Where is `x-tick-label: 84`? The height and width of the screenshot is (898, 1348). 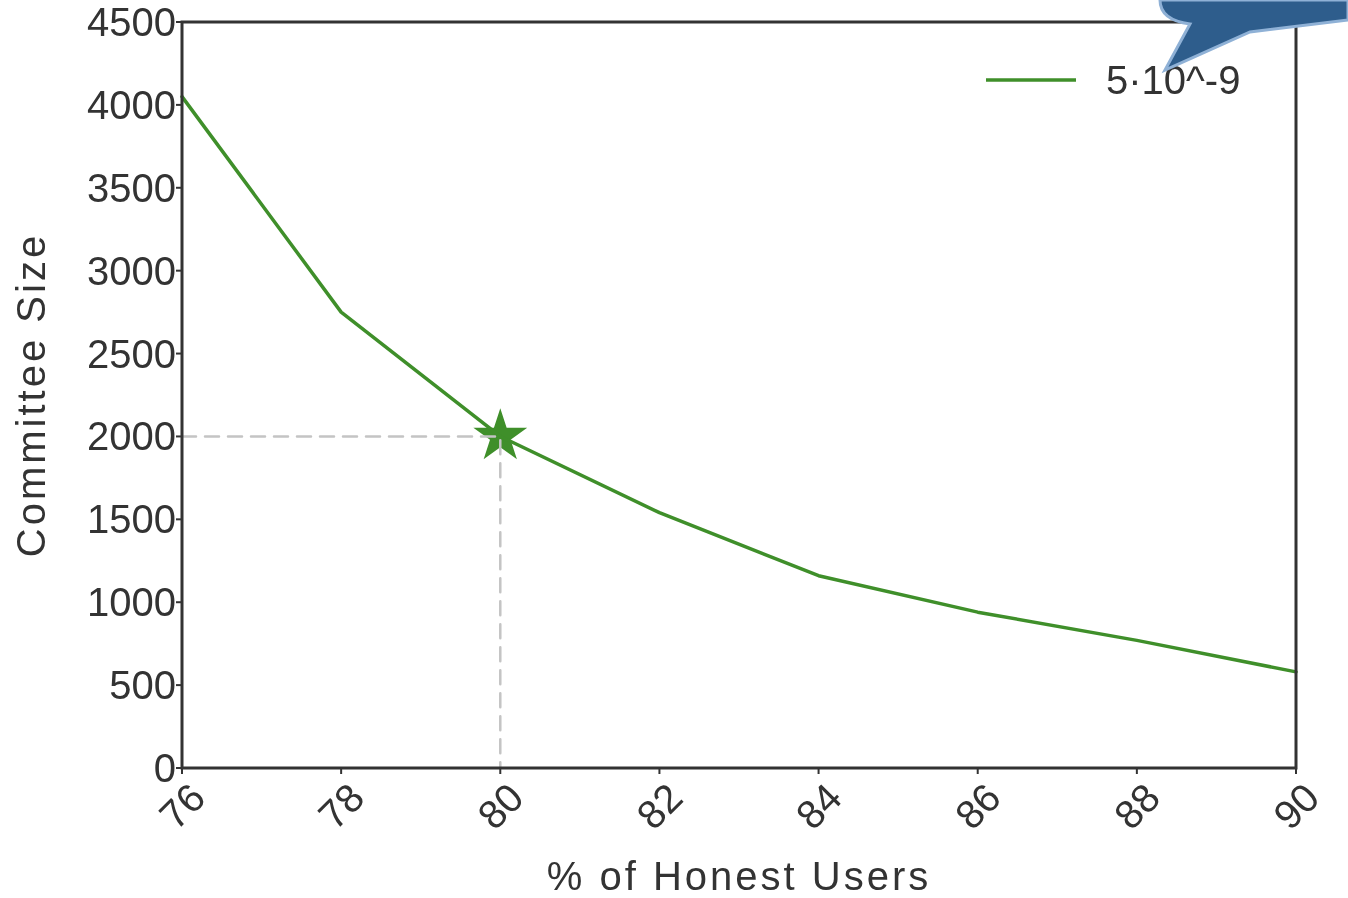
x-tick-label: 84 is located at coordinates (818, 806).